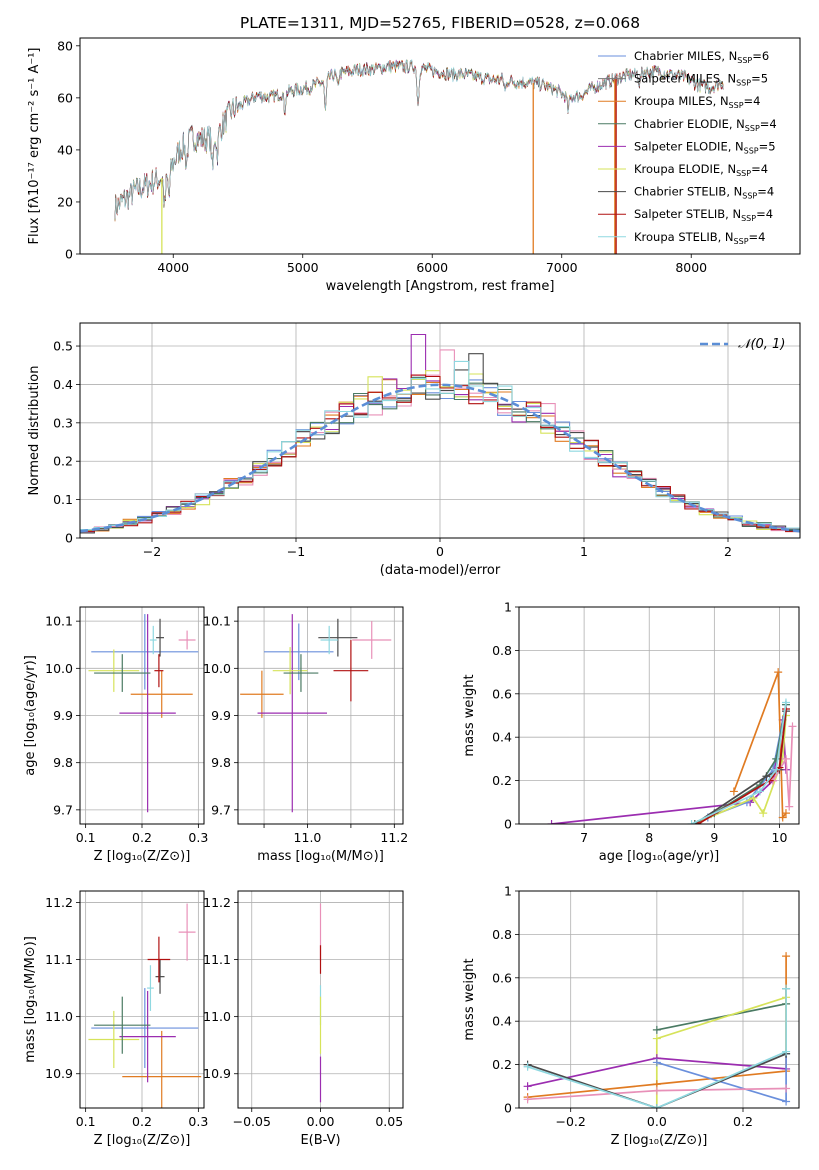  What do you see at coordinates (705, 147) in the screenshot?
I see `legend-entry-label: Salpeter ELODIE, NSSP=5` at bounding box center [705, 147].